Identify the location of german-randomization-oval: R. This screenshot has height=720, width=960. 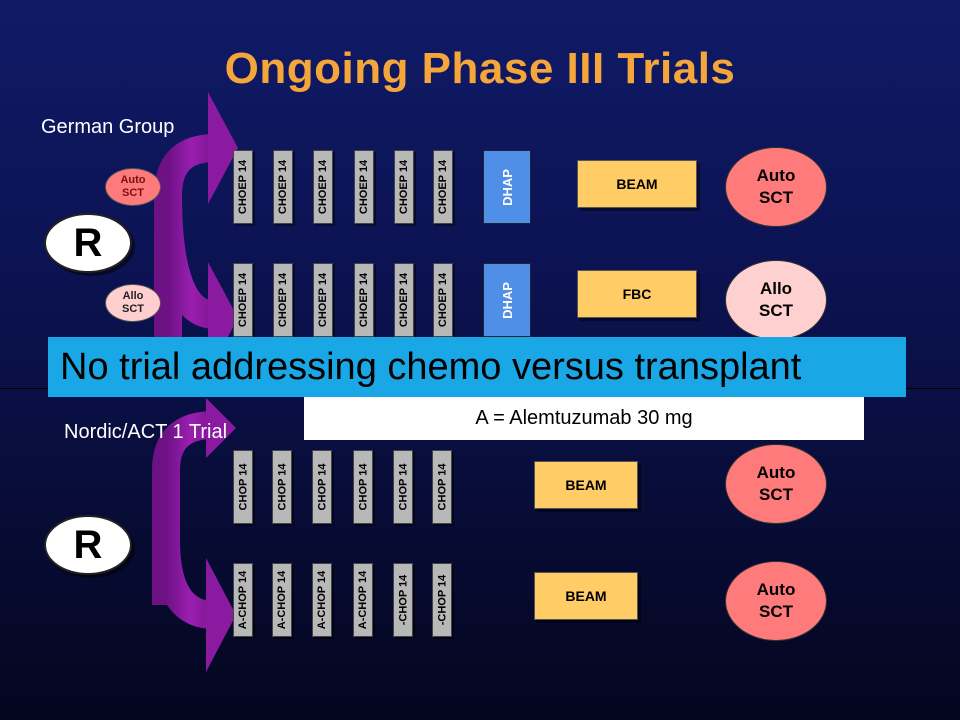
(88, 243).